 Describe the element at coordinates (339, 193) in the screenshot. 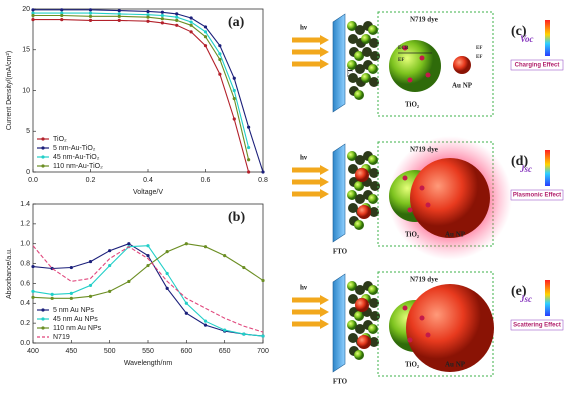

I see `fto-plate` at that location.